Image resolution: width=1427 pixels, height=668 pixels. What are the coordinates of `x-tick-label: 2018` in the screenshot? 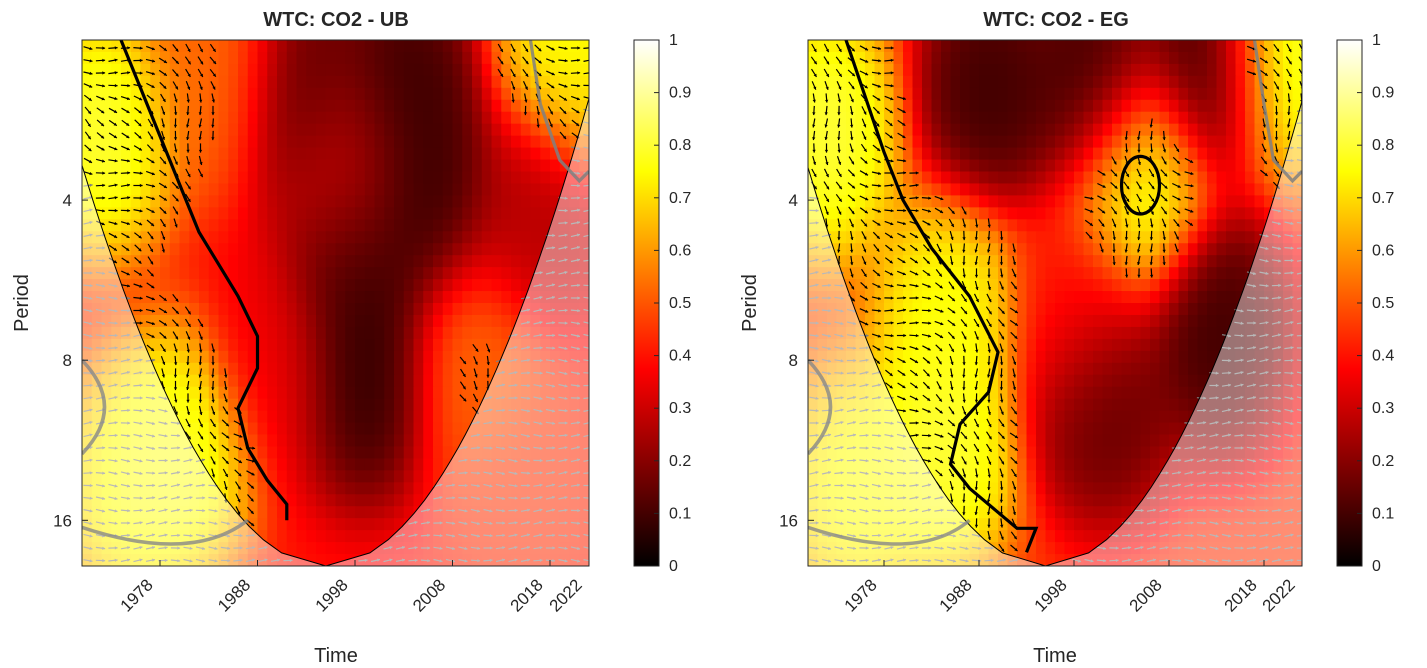 It's located at (527, 595).